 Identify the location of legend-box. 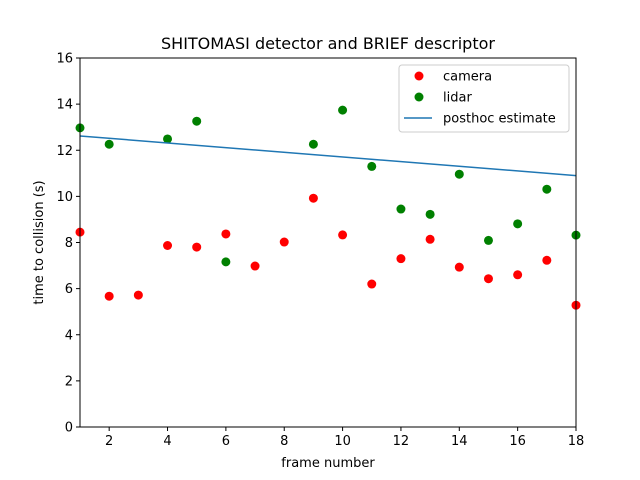
(484, 98).